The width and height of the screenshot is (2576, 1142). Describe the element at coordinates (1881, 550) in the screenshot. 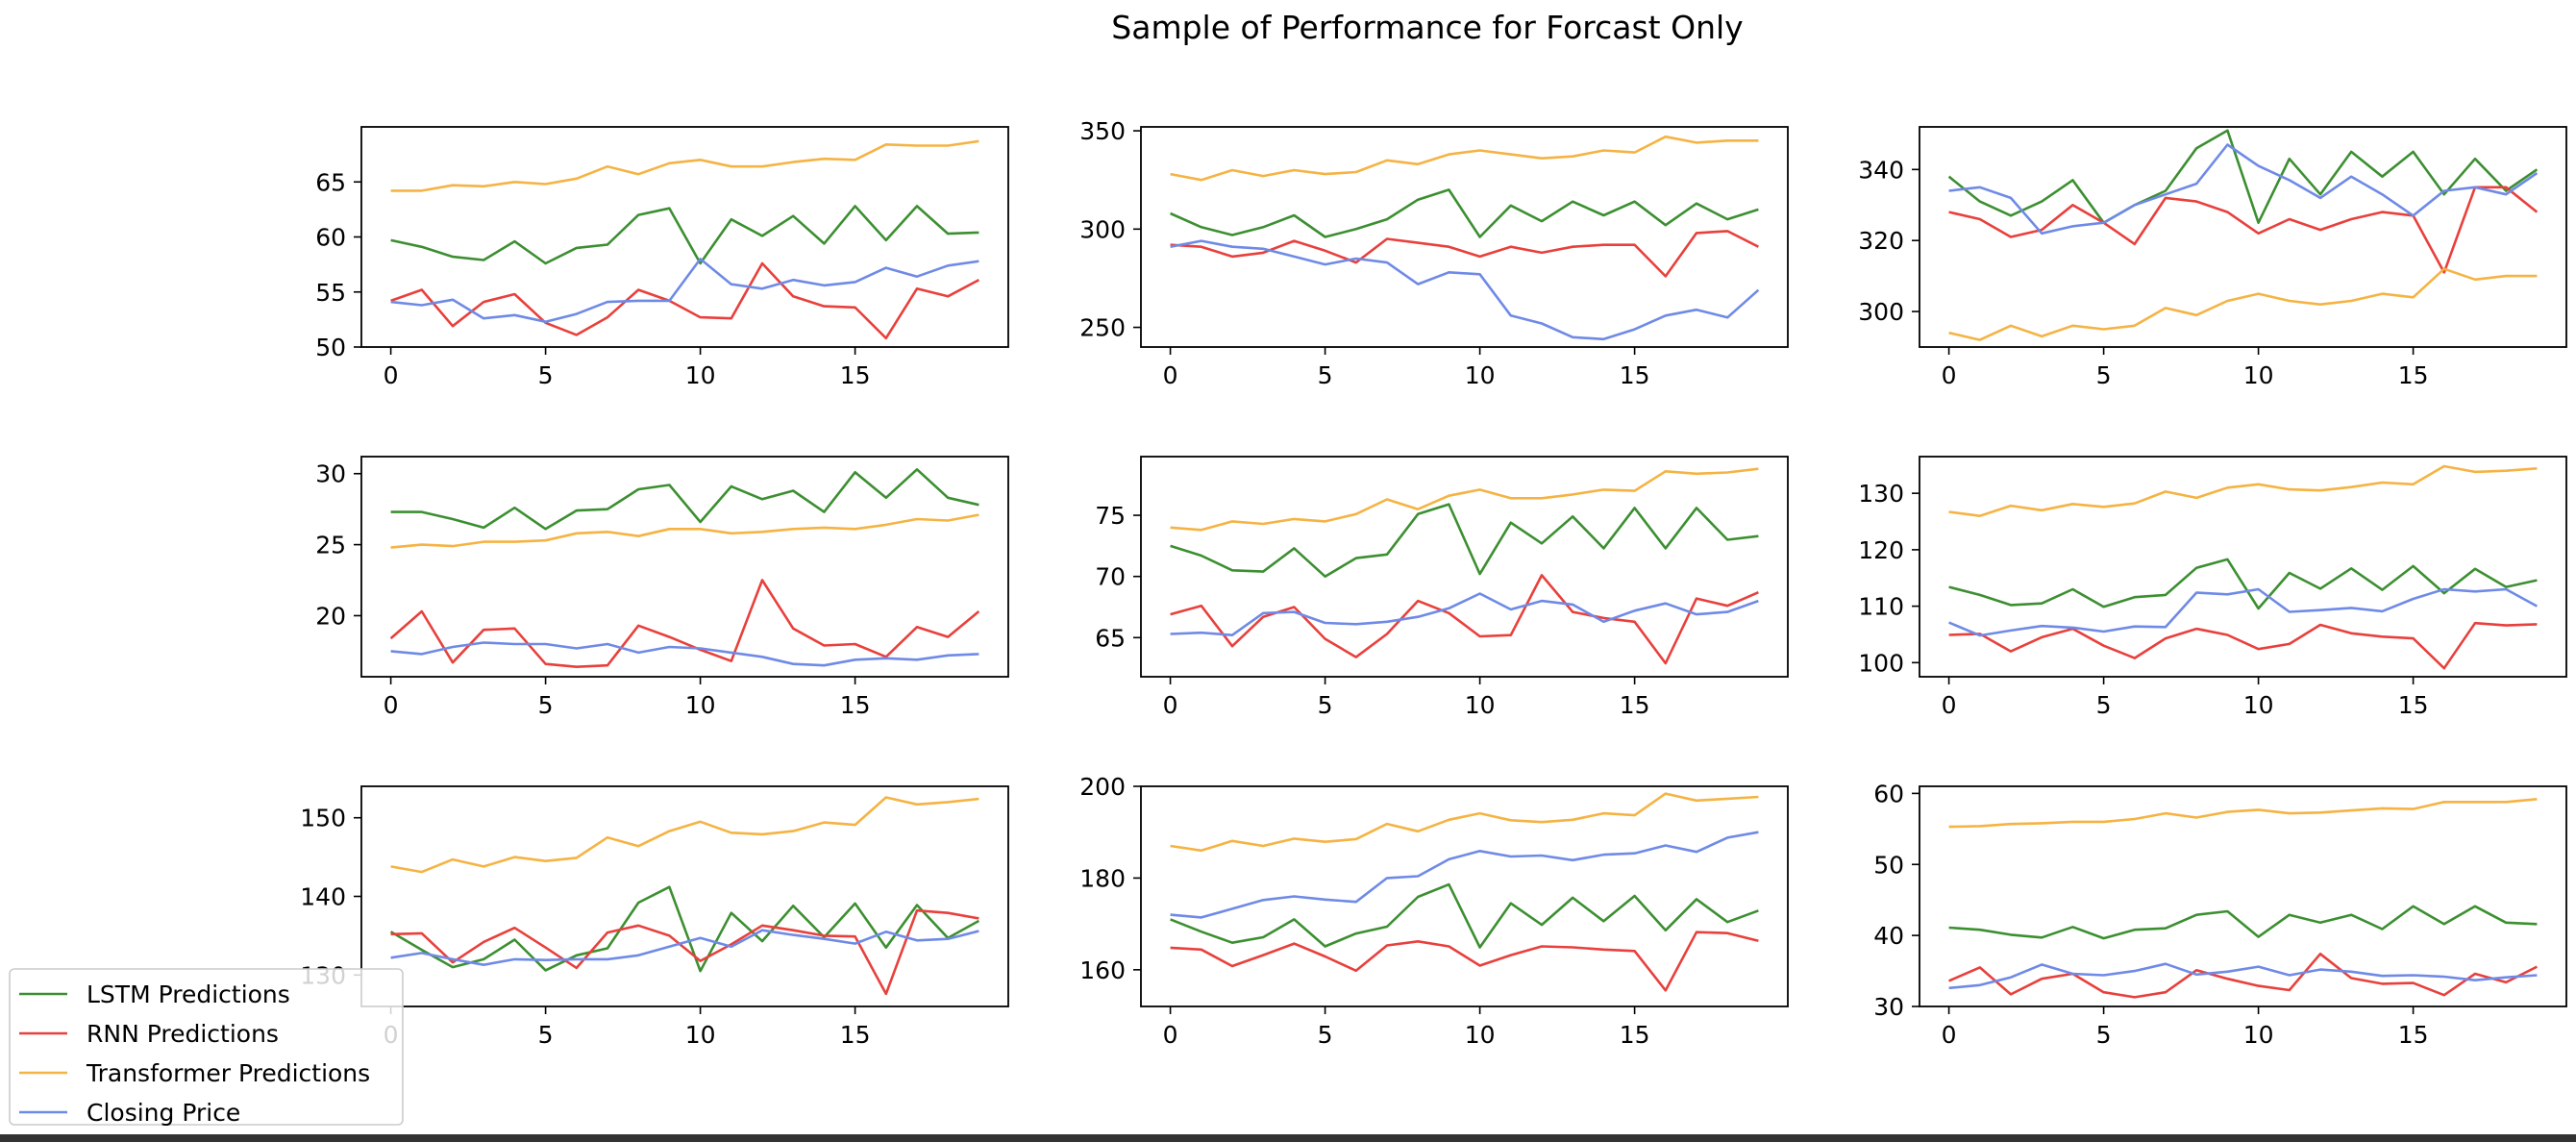

I see `y-tick-label: 120` at that location.